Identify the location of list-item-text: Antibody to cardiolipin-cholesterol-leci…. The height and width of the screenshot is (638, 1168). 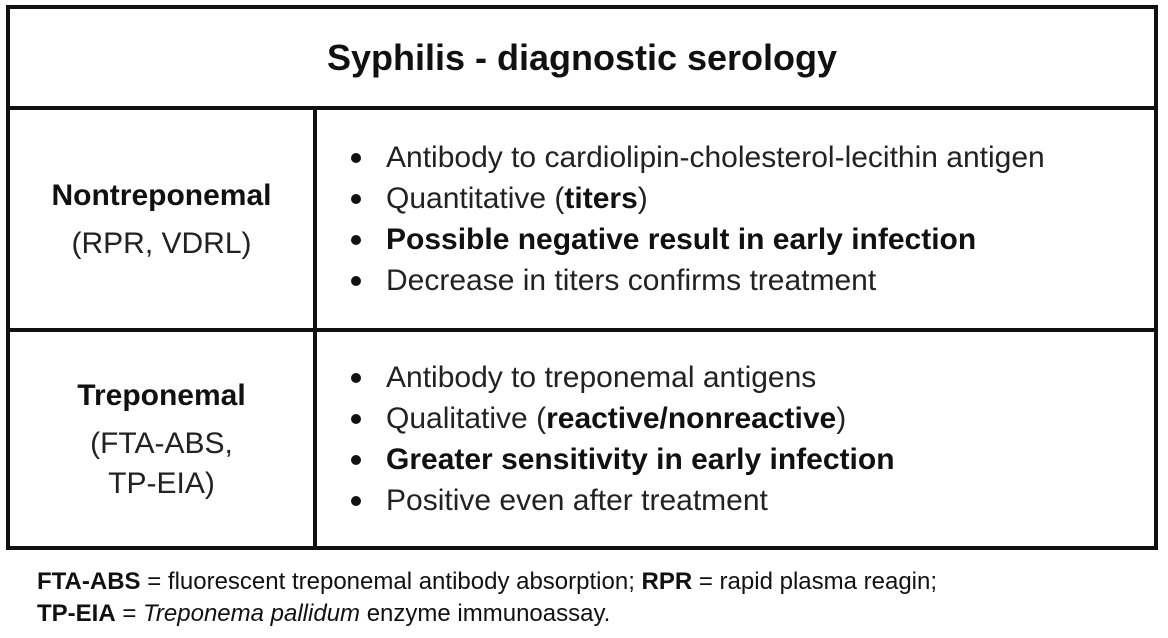
(715, 157).